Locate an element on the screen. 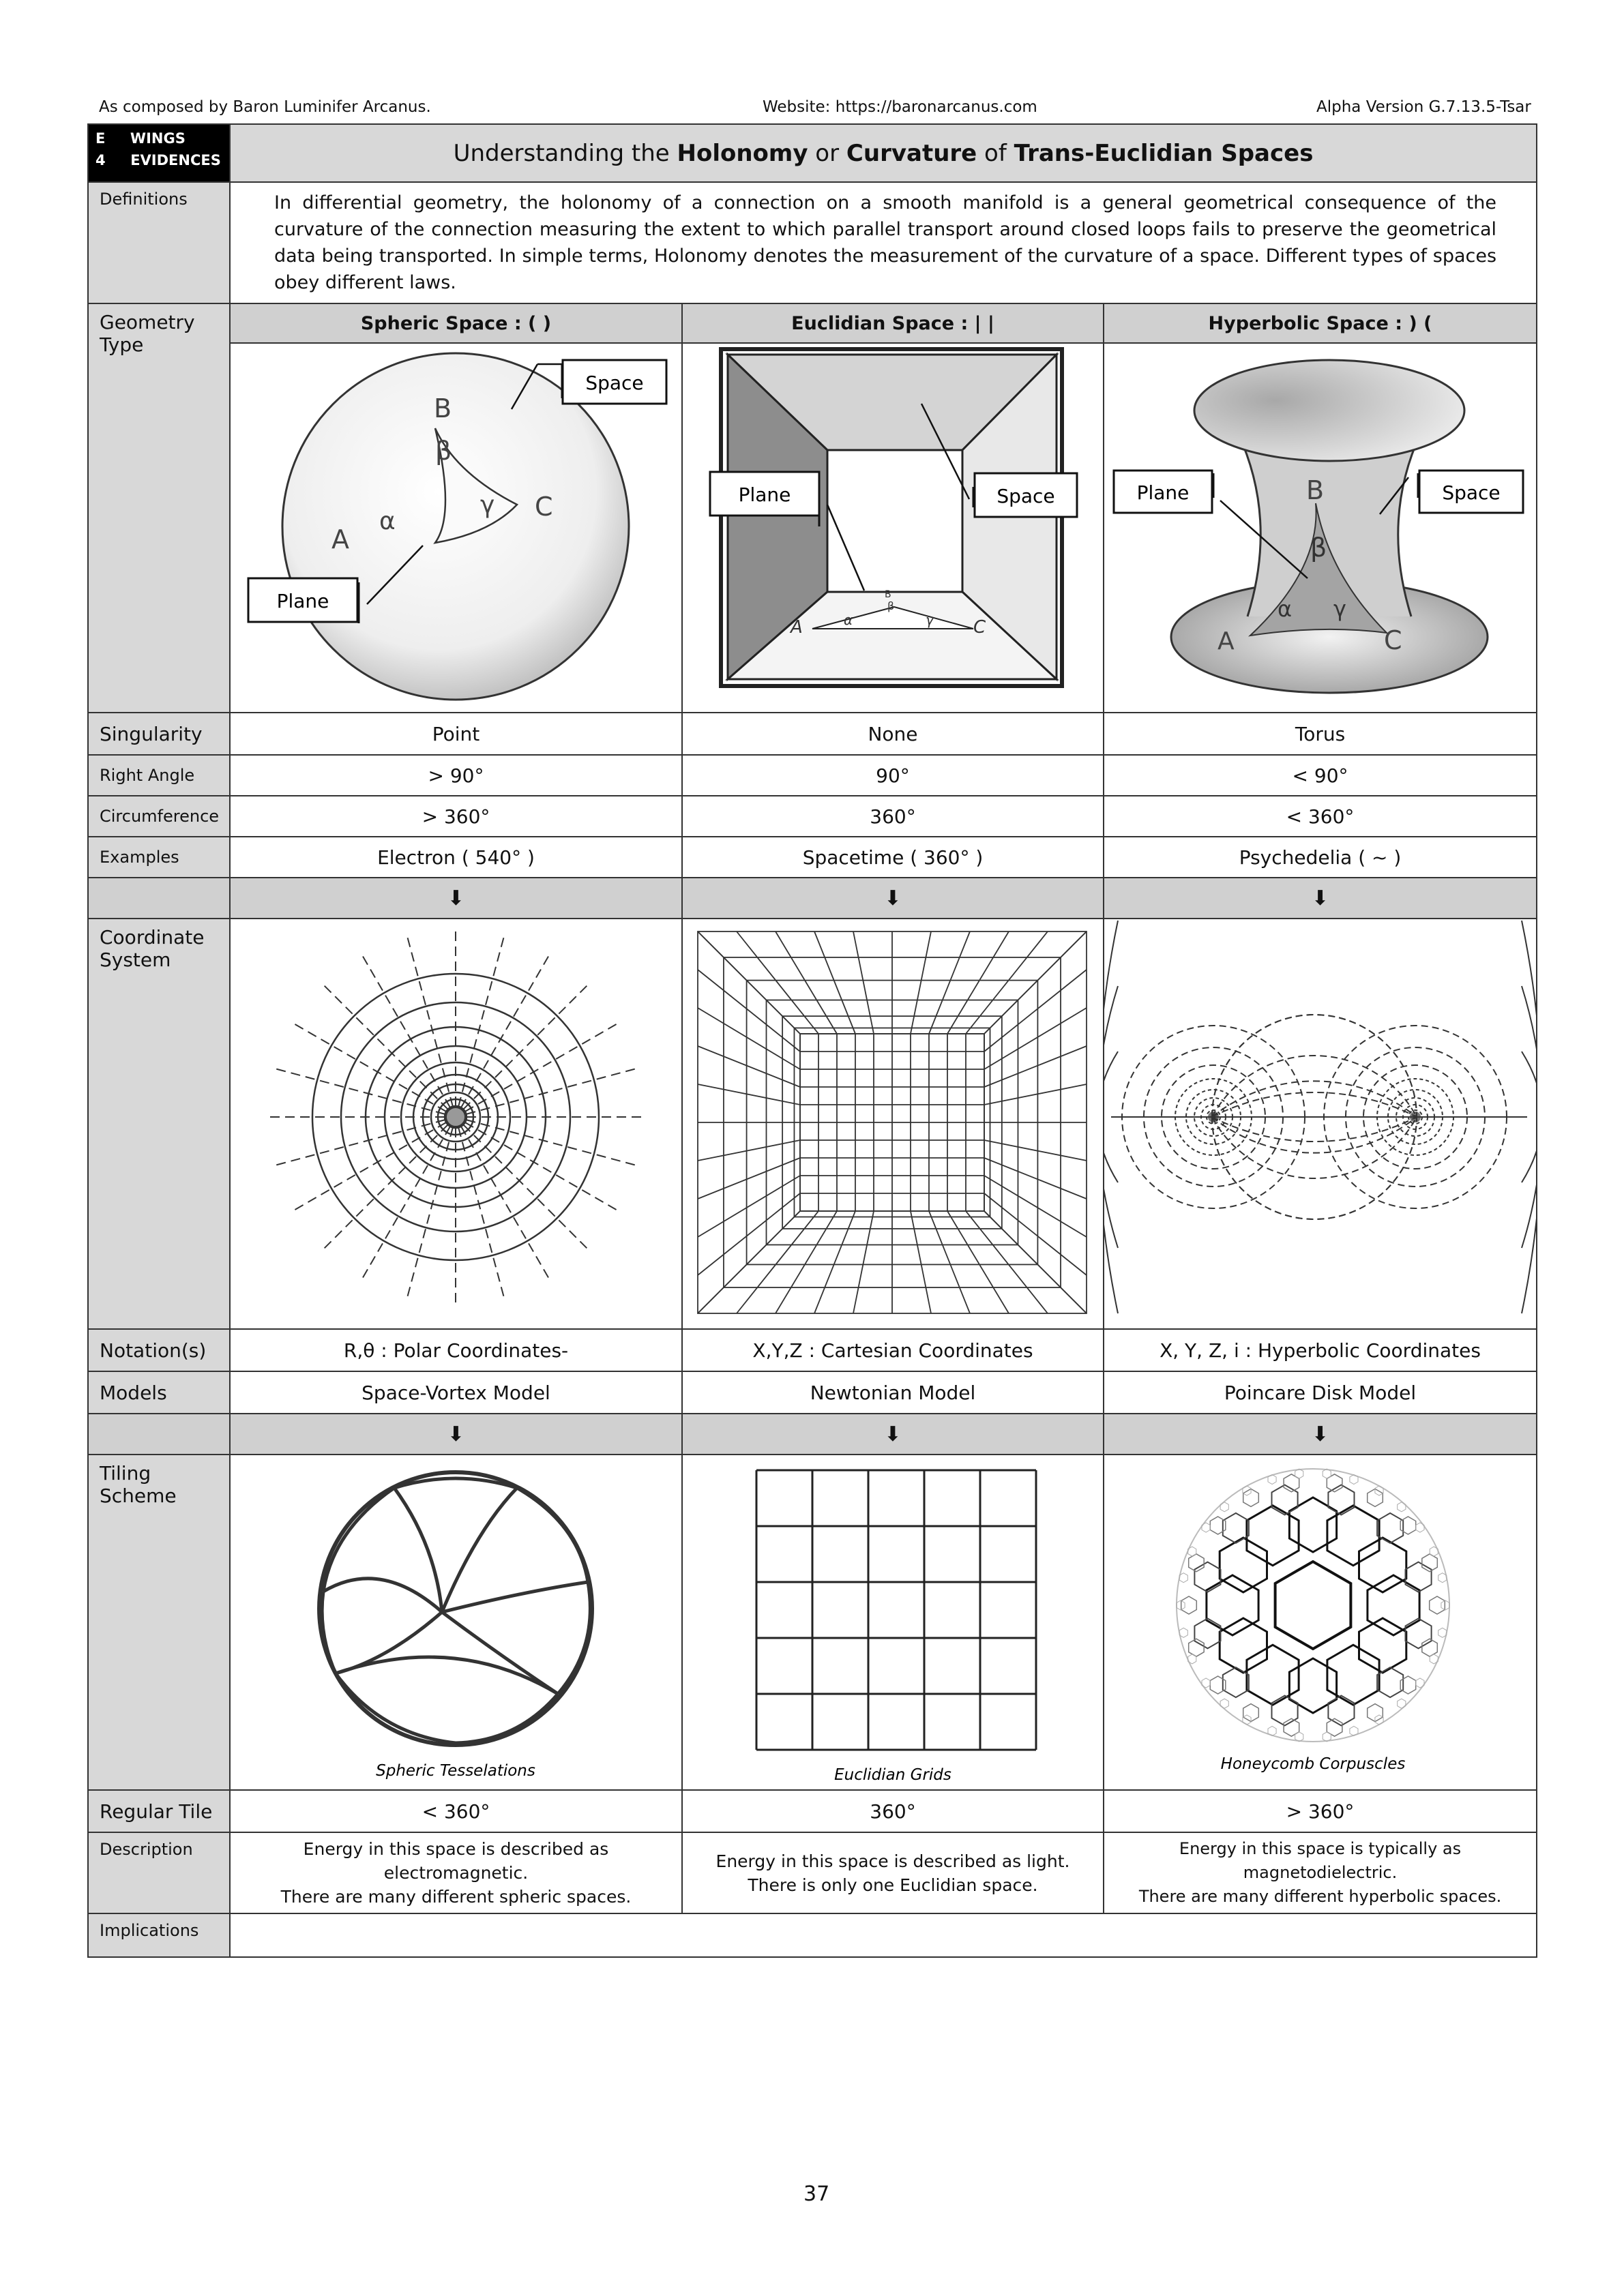 The image size is (1624, 2296). col-euclidian: Euclidian Space : | | is located at coordinates (892, 324).